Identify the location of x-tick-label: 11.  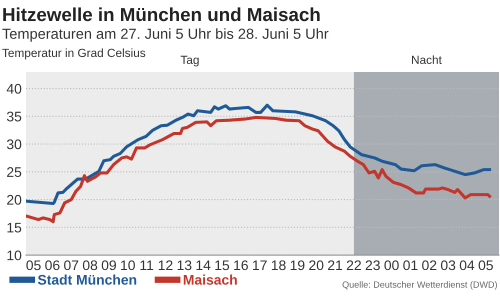
(147, 265).